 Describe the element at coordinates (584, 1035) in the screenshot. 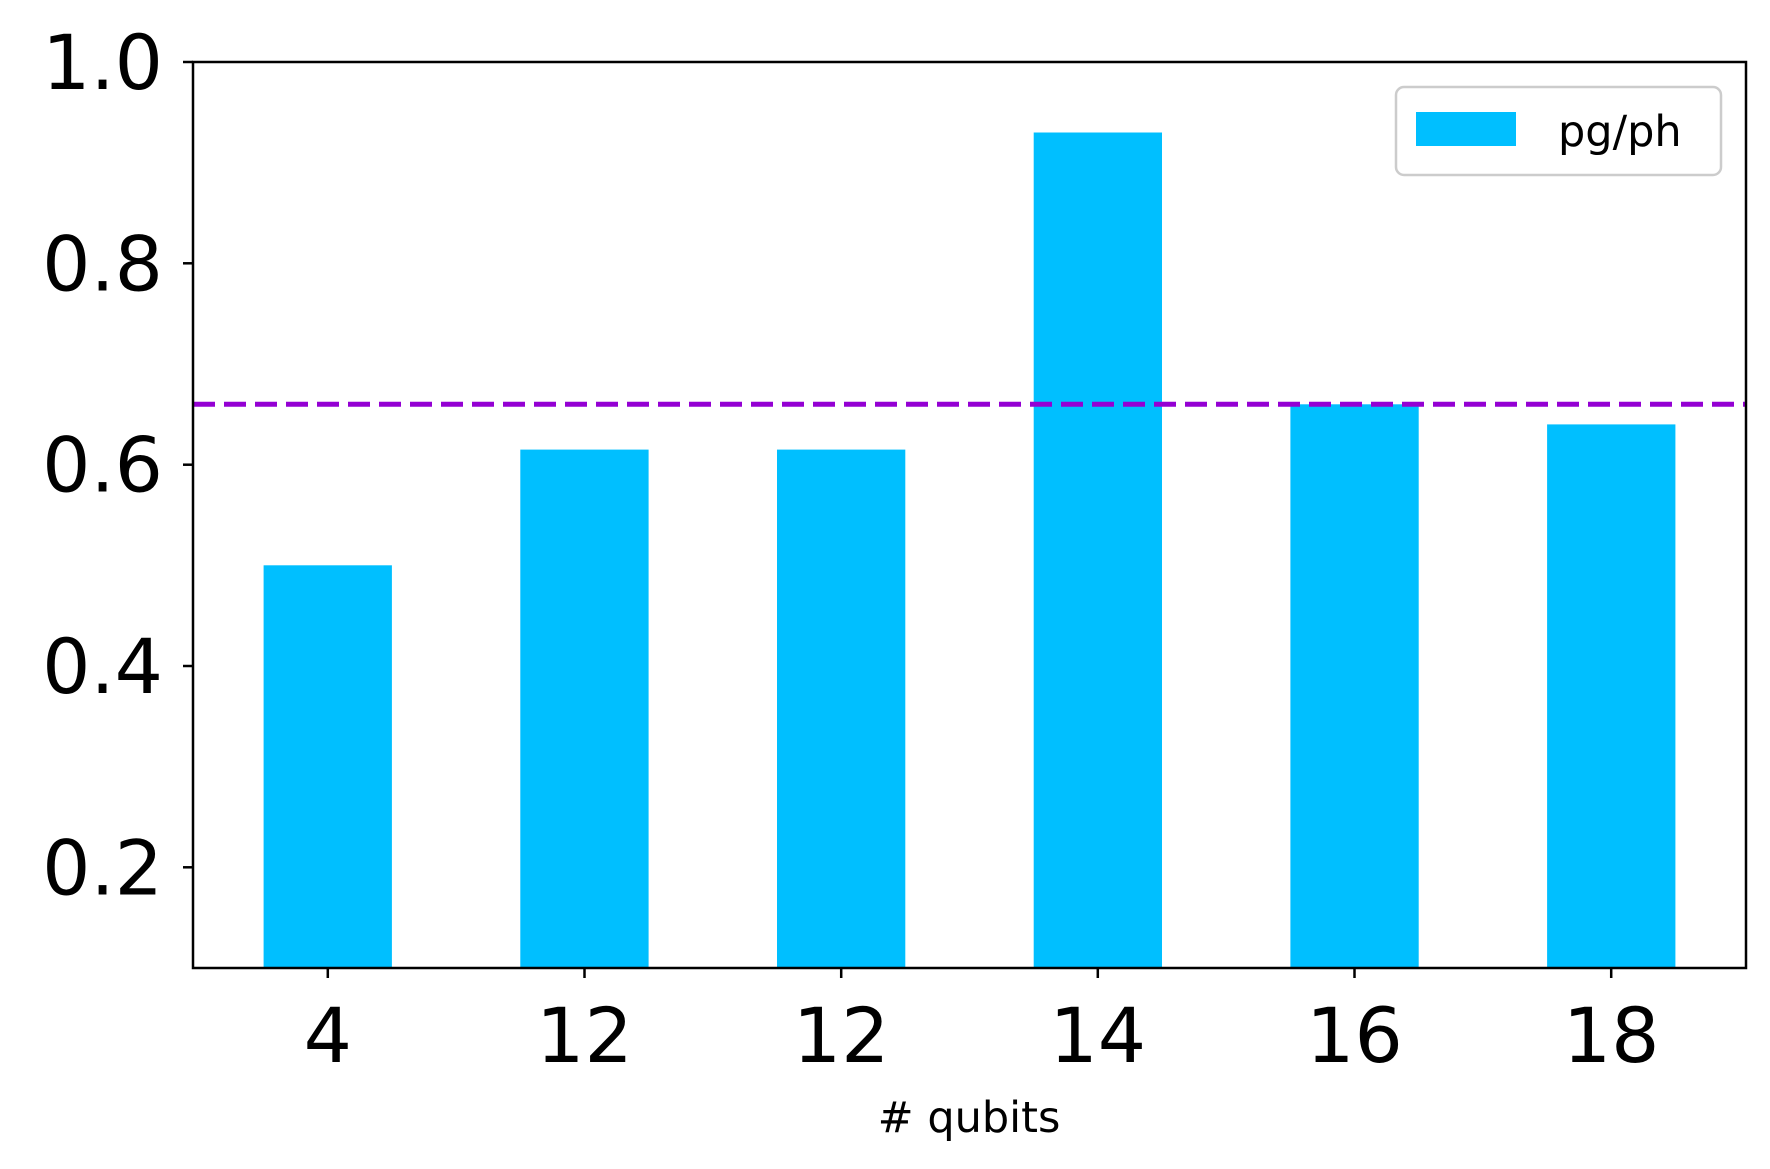

I see `x-tick-label-1: 12` at that location.